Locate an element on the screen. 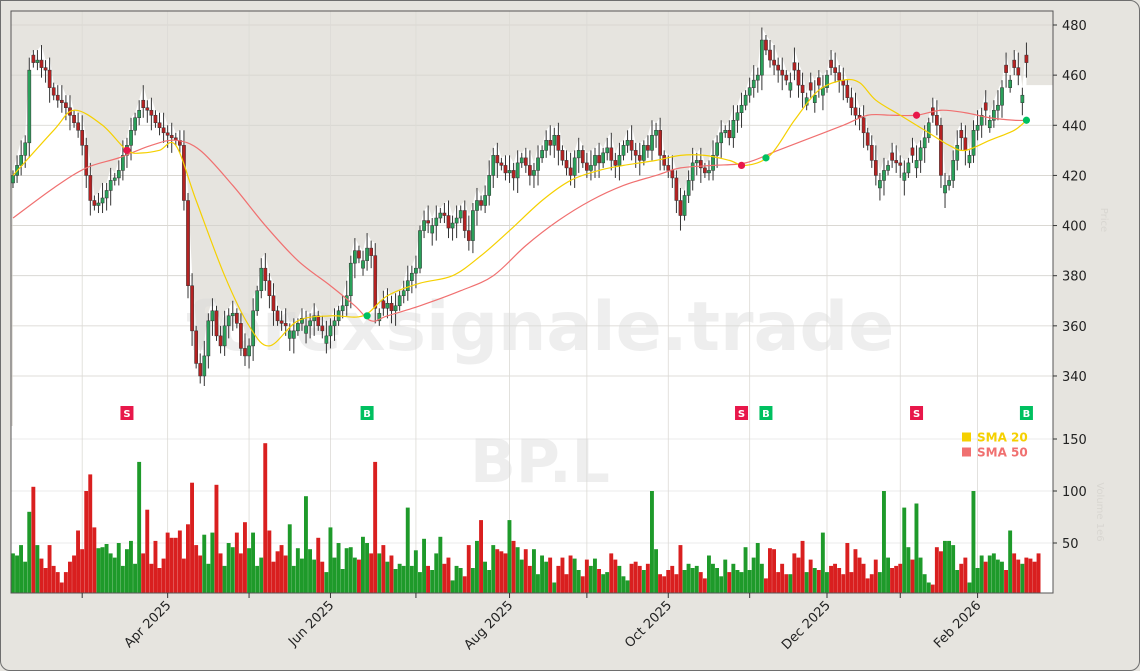 The image size is (1140, 671). date-tick-label: Feb 2026 is located at coordinates (957, 624).